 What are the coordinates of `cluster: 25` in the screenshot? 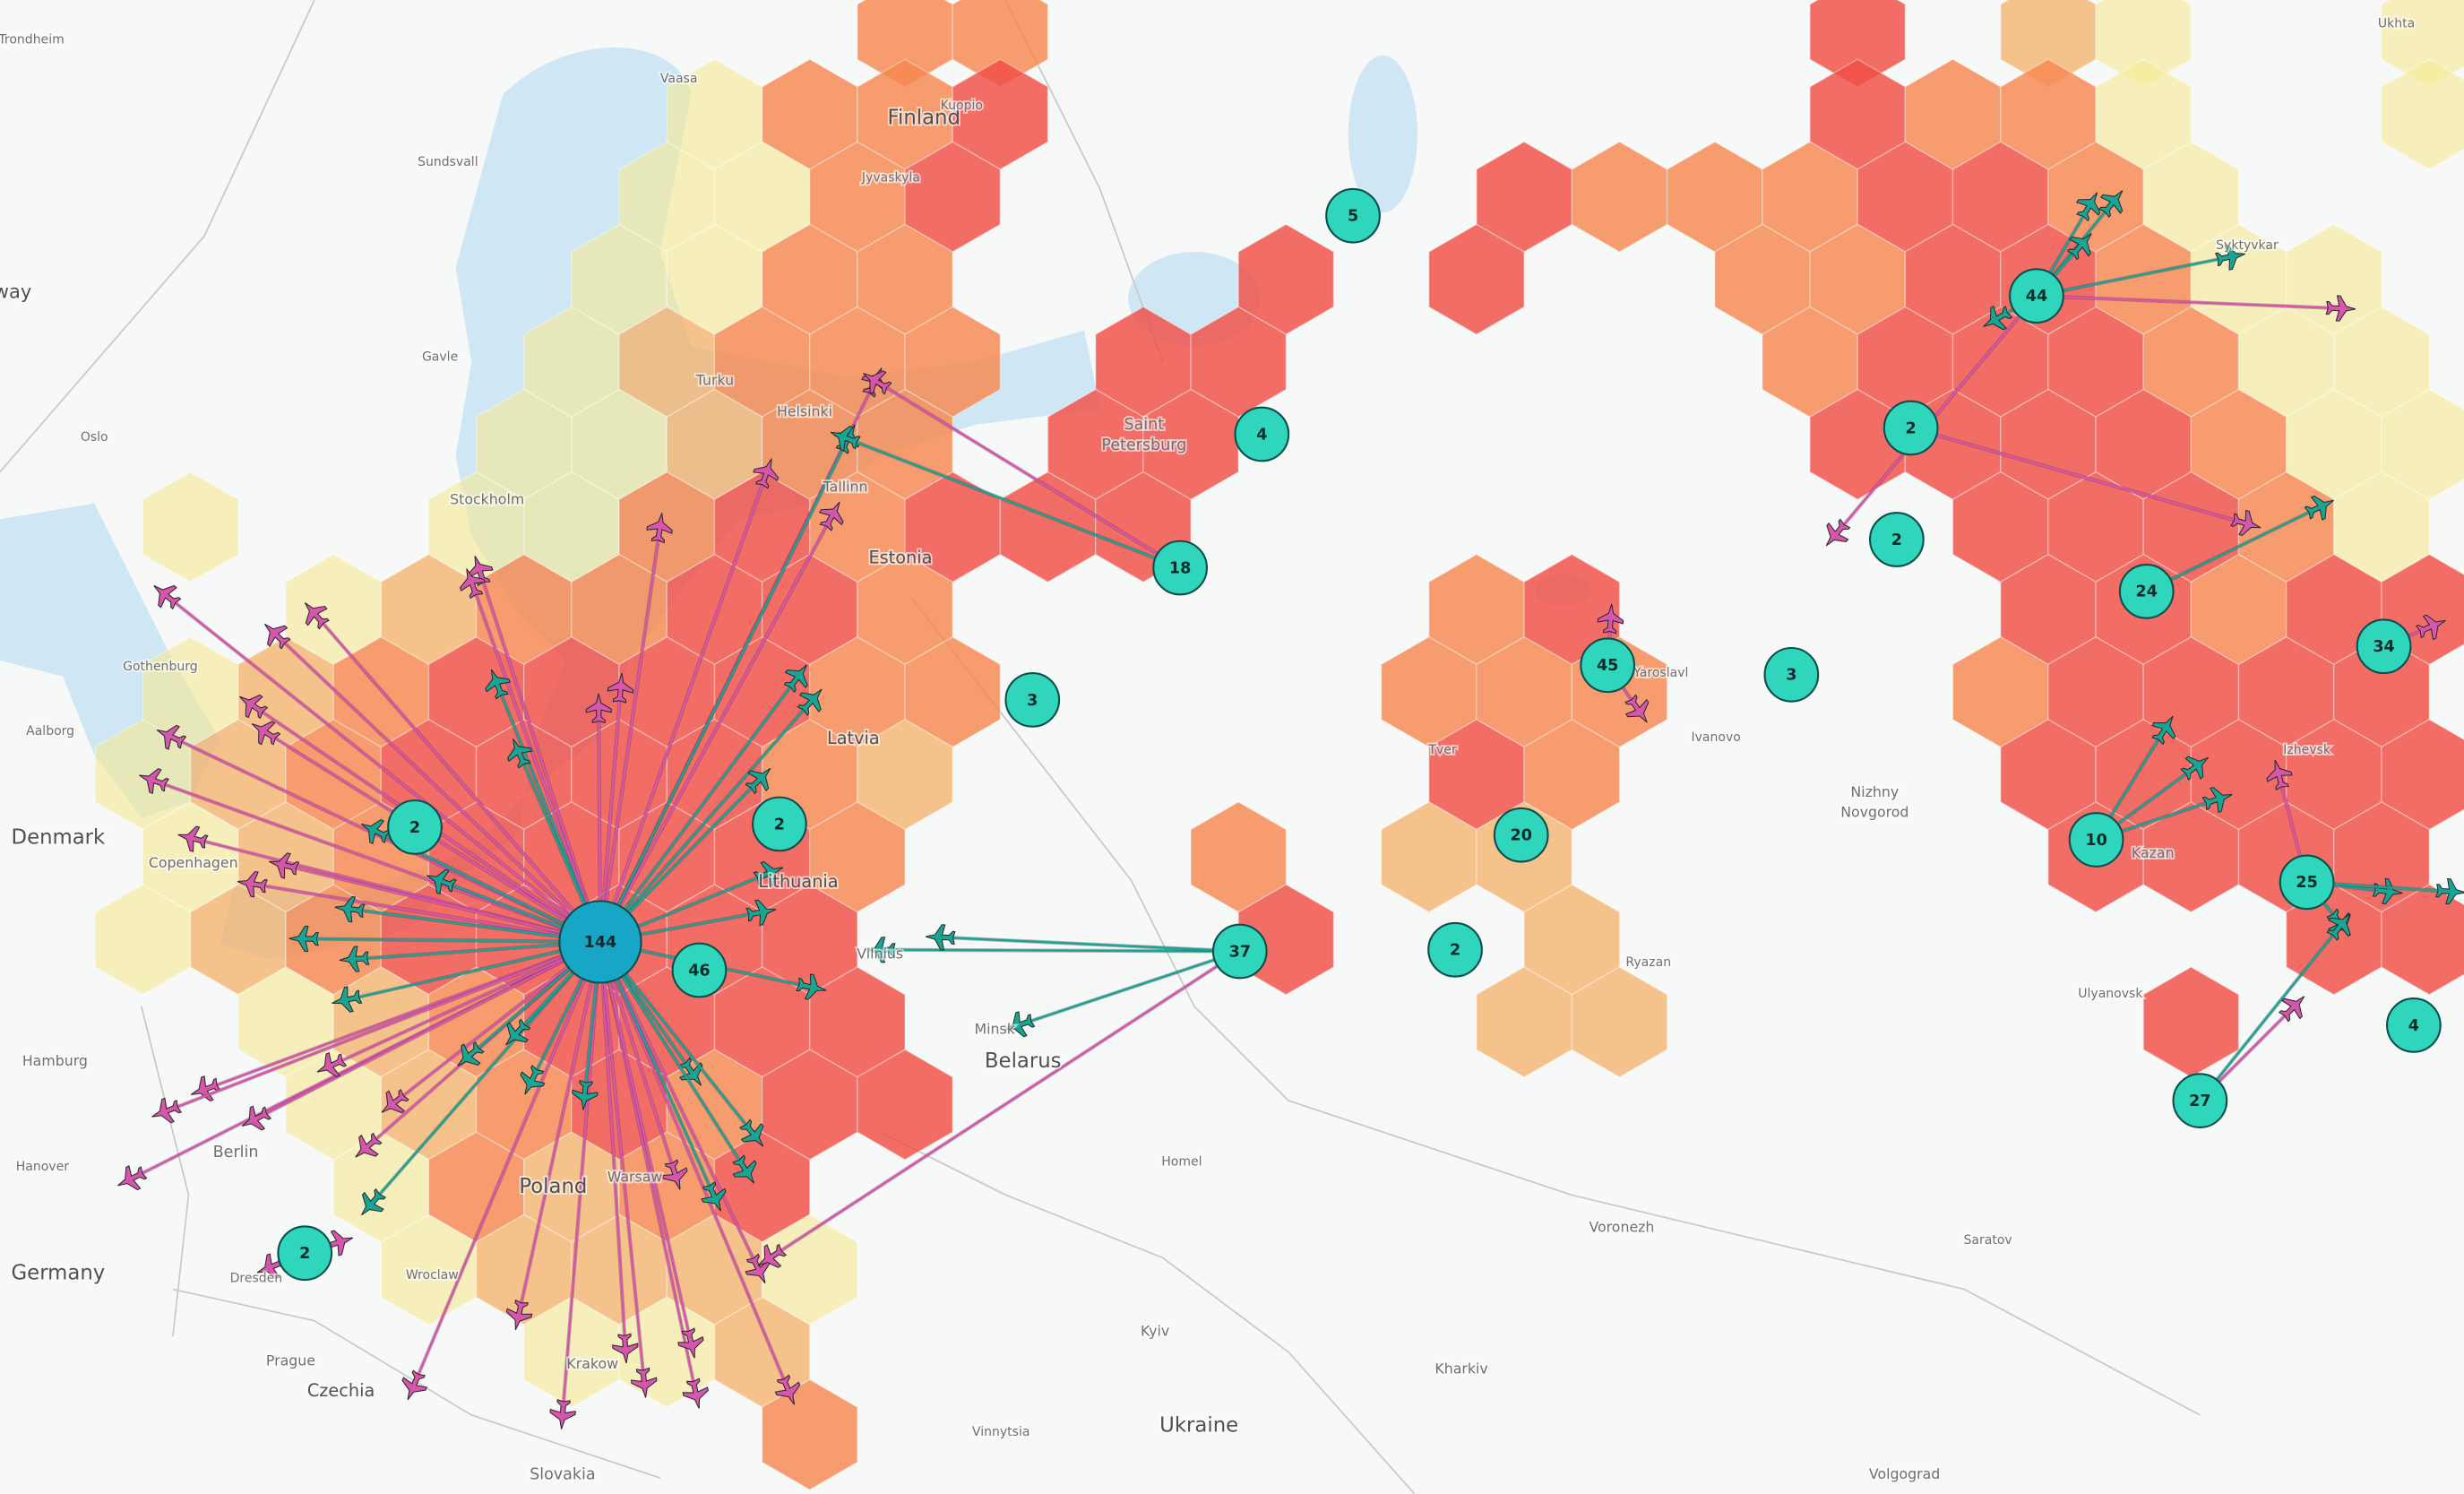 It's located at (2307, 883).